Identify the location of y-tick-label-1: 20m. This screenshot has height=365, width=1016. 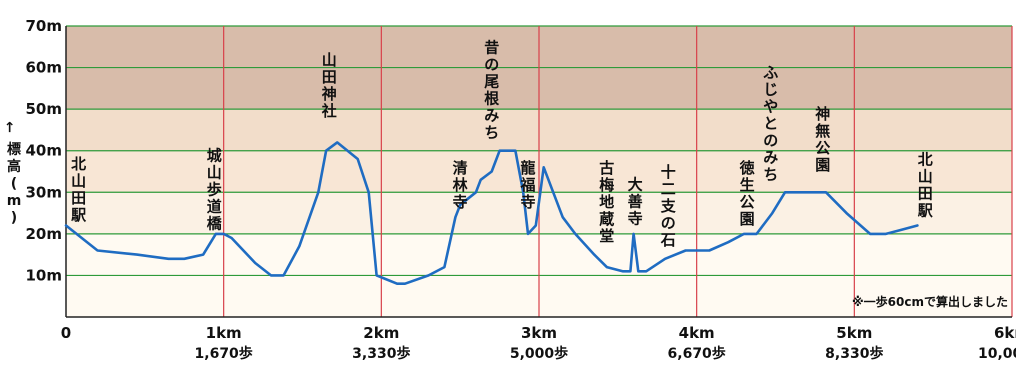
(43, 234).